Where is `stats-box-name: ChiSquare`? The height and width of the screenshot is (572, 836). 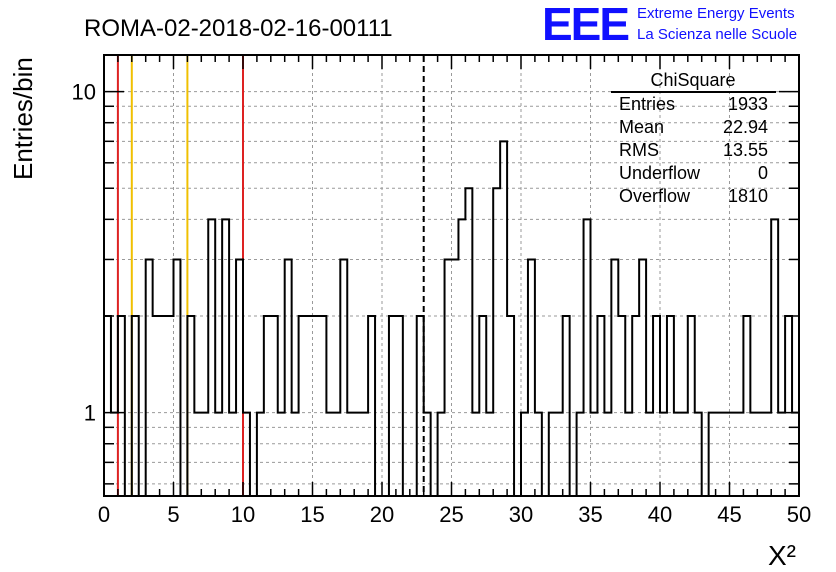
stats-box-name: ChiSquare is located at coordinates (692, 80).